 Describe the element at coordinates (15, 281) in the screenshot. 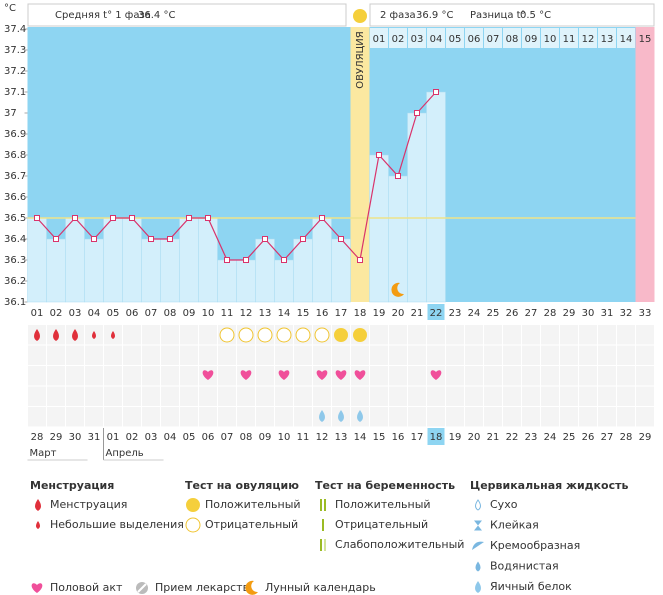

I see `y-tick-label: 36.2` at that location.